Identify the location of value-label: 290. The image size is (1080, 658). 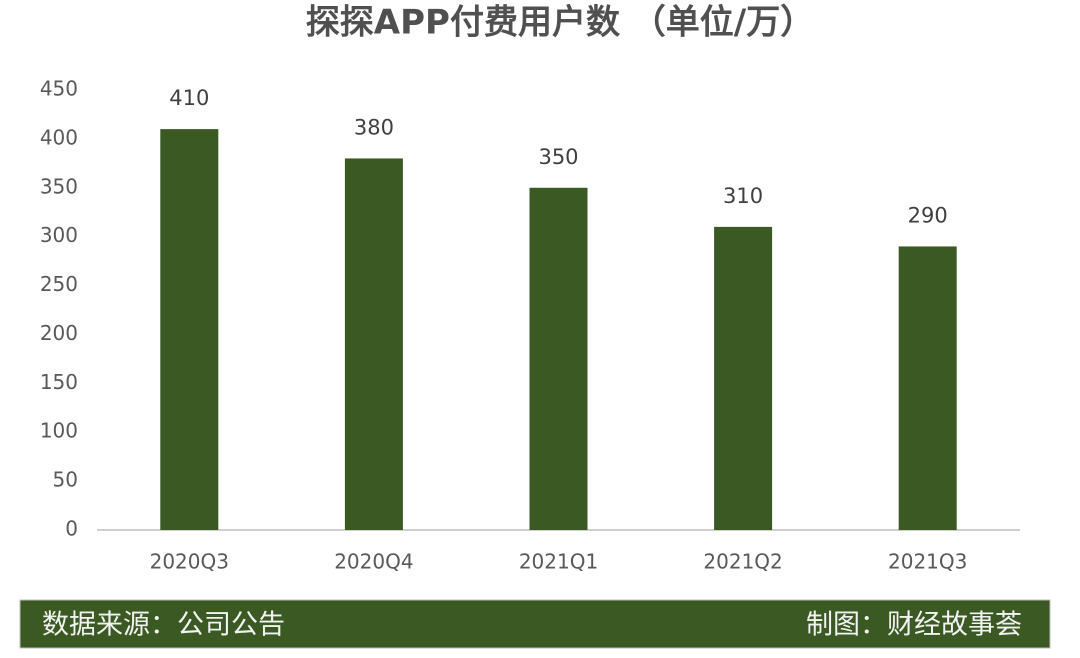
(928, 215).